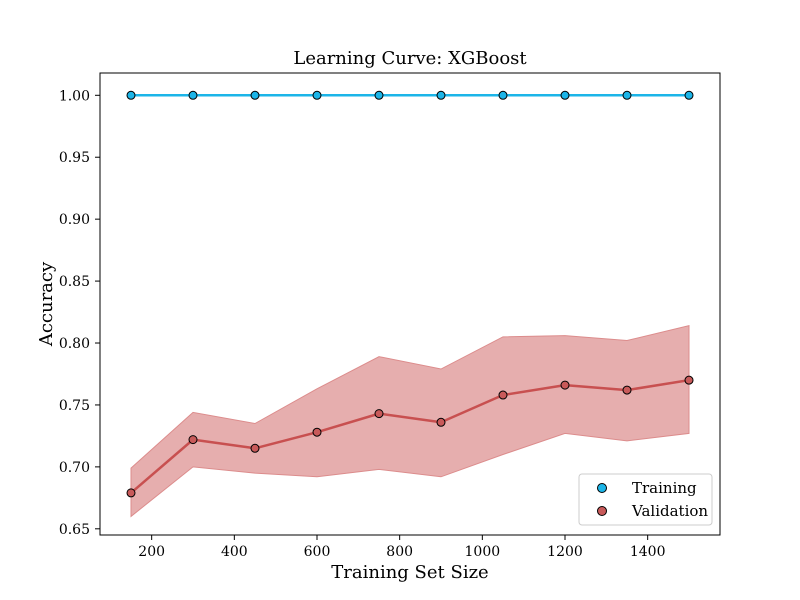 This screenshot has width=800, height=600. What do you see at coordinates (74, 220) in the screenshot?
I see `y-tick-label: 0.90` at bounding box center [74, 220].